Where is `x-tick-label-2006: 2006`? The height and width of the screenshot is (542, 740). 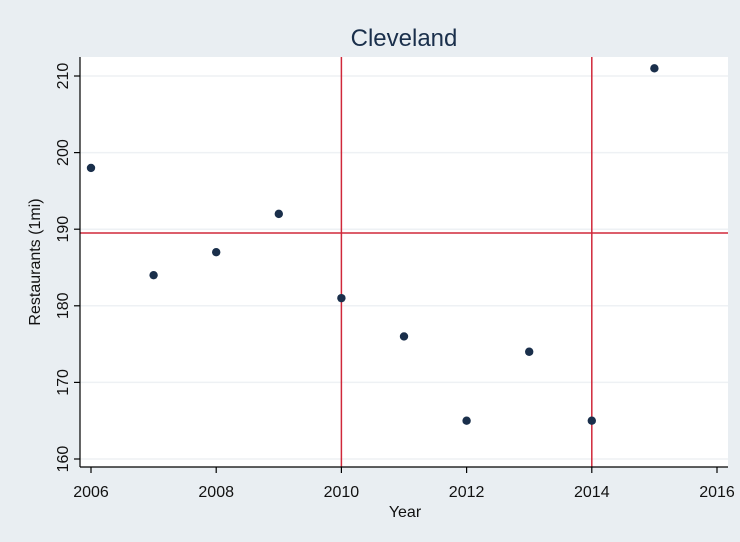 x-tick-label-2006: 2006 is located at coordinates (91, 492).